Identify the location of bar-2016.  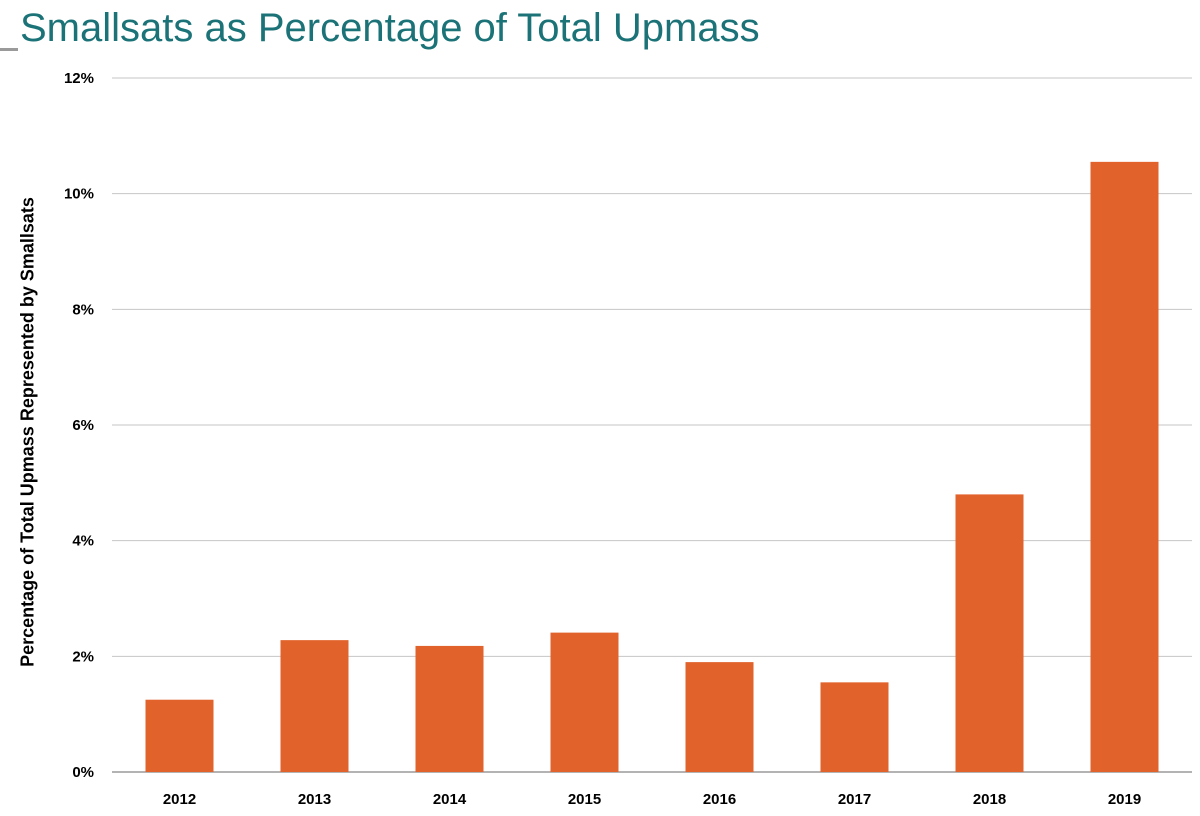
(719, 717).